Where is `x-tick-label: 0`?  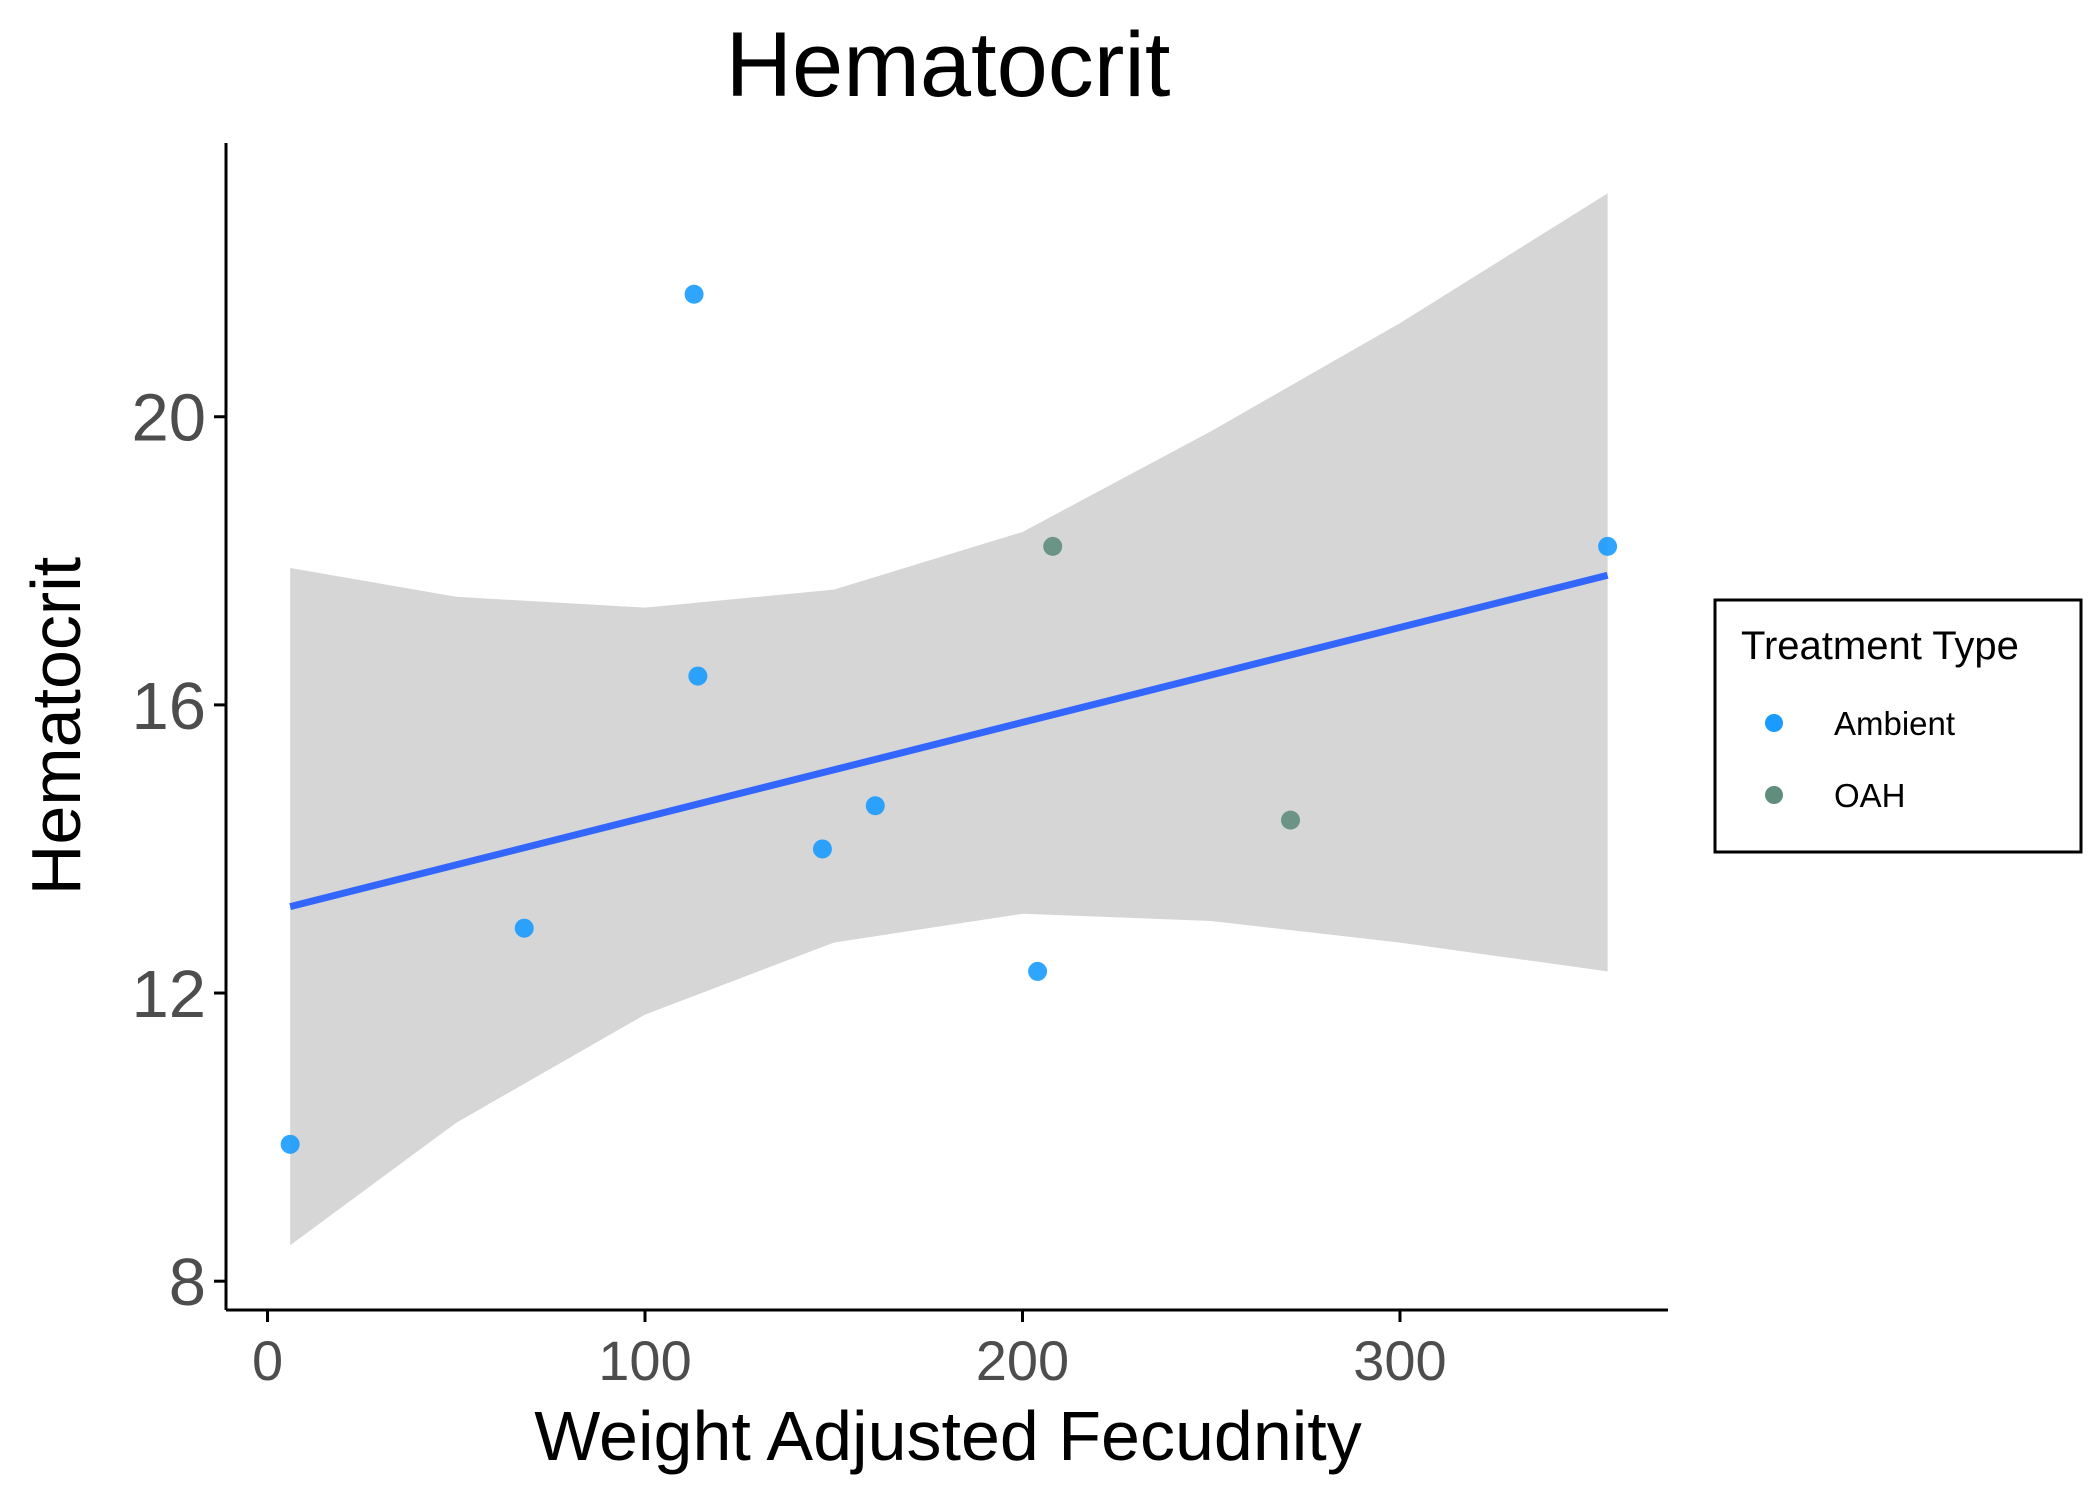
x-tick-label: 0 is located at coordinates (267, 1360).